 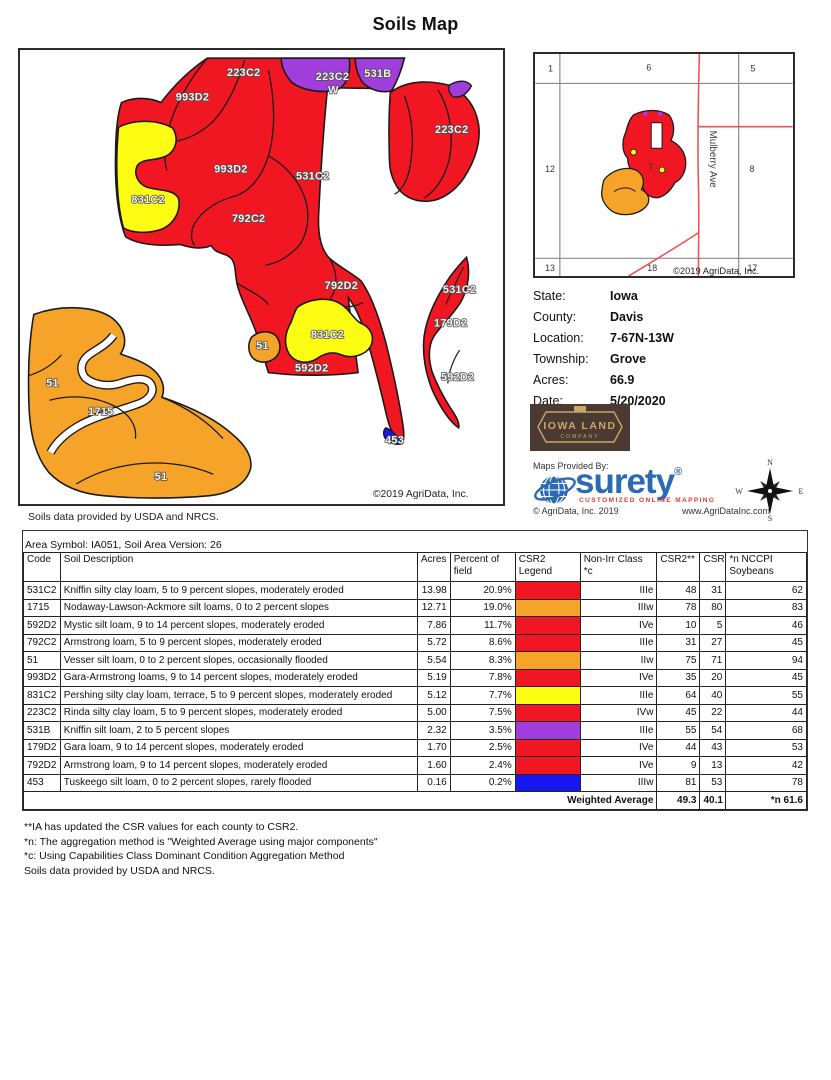 What do you see at coordinates (42, 747) in the screenshot?
I see `code-cell: 179D2` at bounding box center [42, 747].